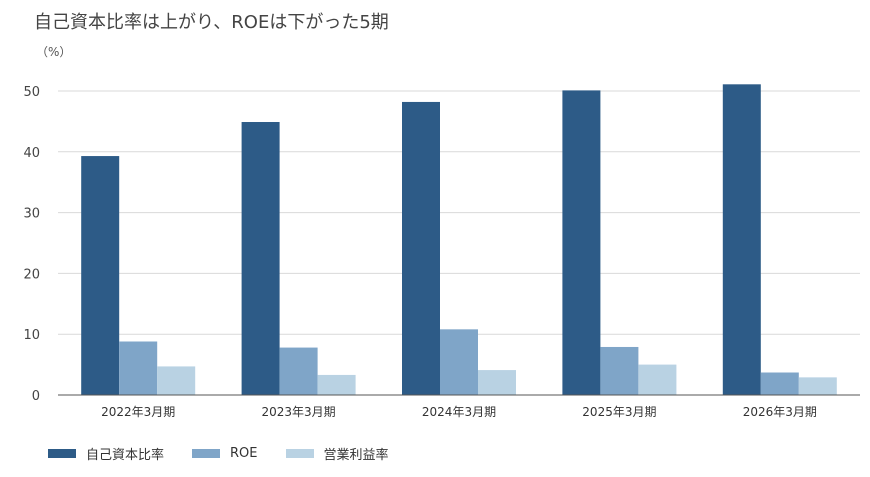  I want to click on y-tick-label: 10, so click(31, 335).